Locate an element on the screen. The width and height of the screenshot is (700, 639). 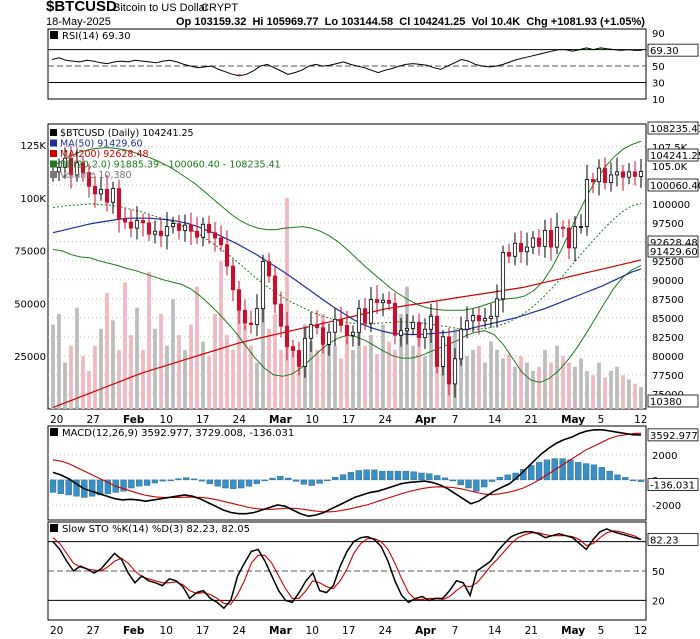
price-tick-label: 100000 is located at coordinates (671, 205).